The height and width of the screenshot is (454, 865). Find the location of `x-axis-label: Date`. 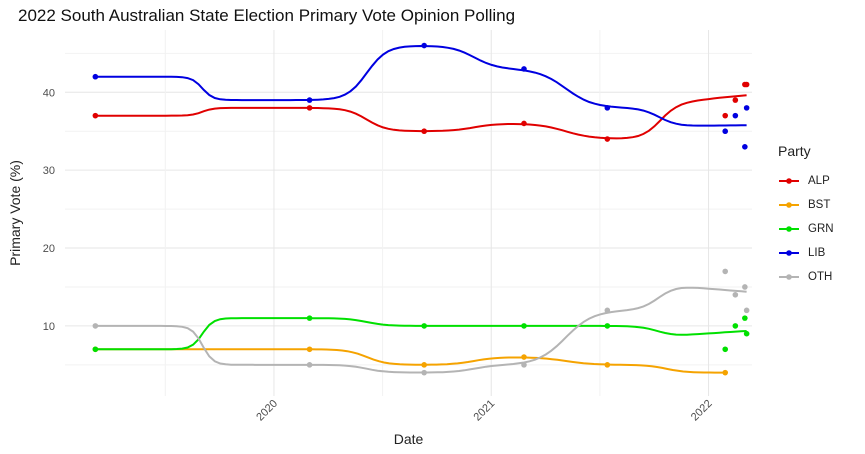

x-axis-label: Date is located at coordinates (409, 439).